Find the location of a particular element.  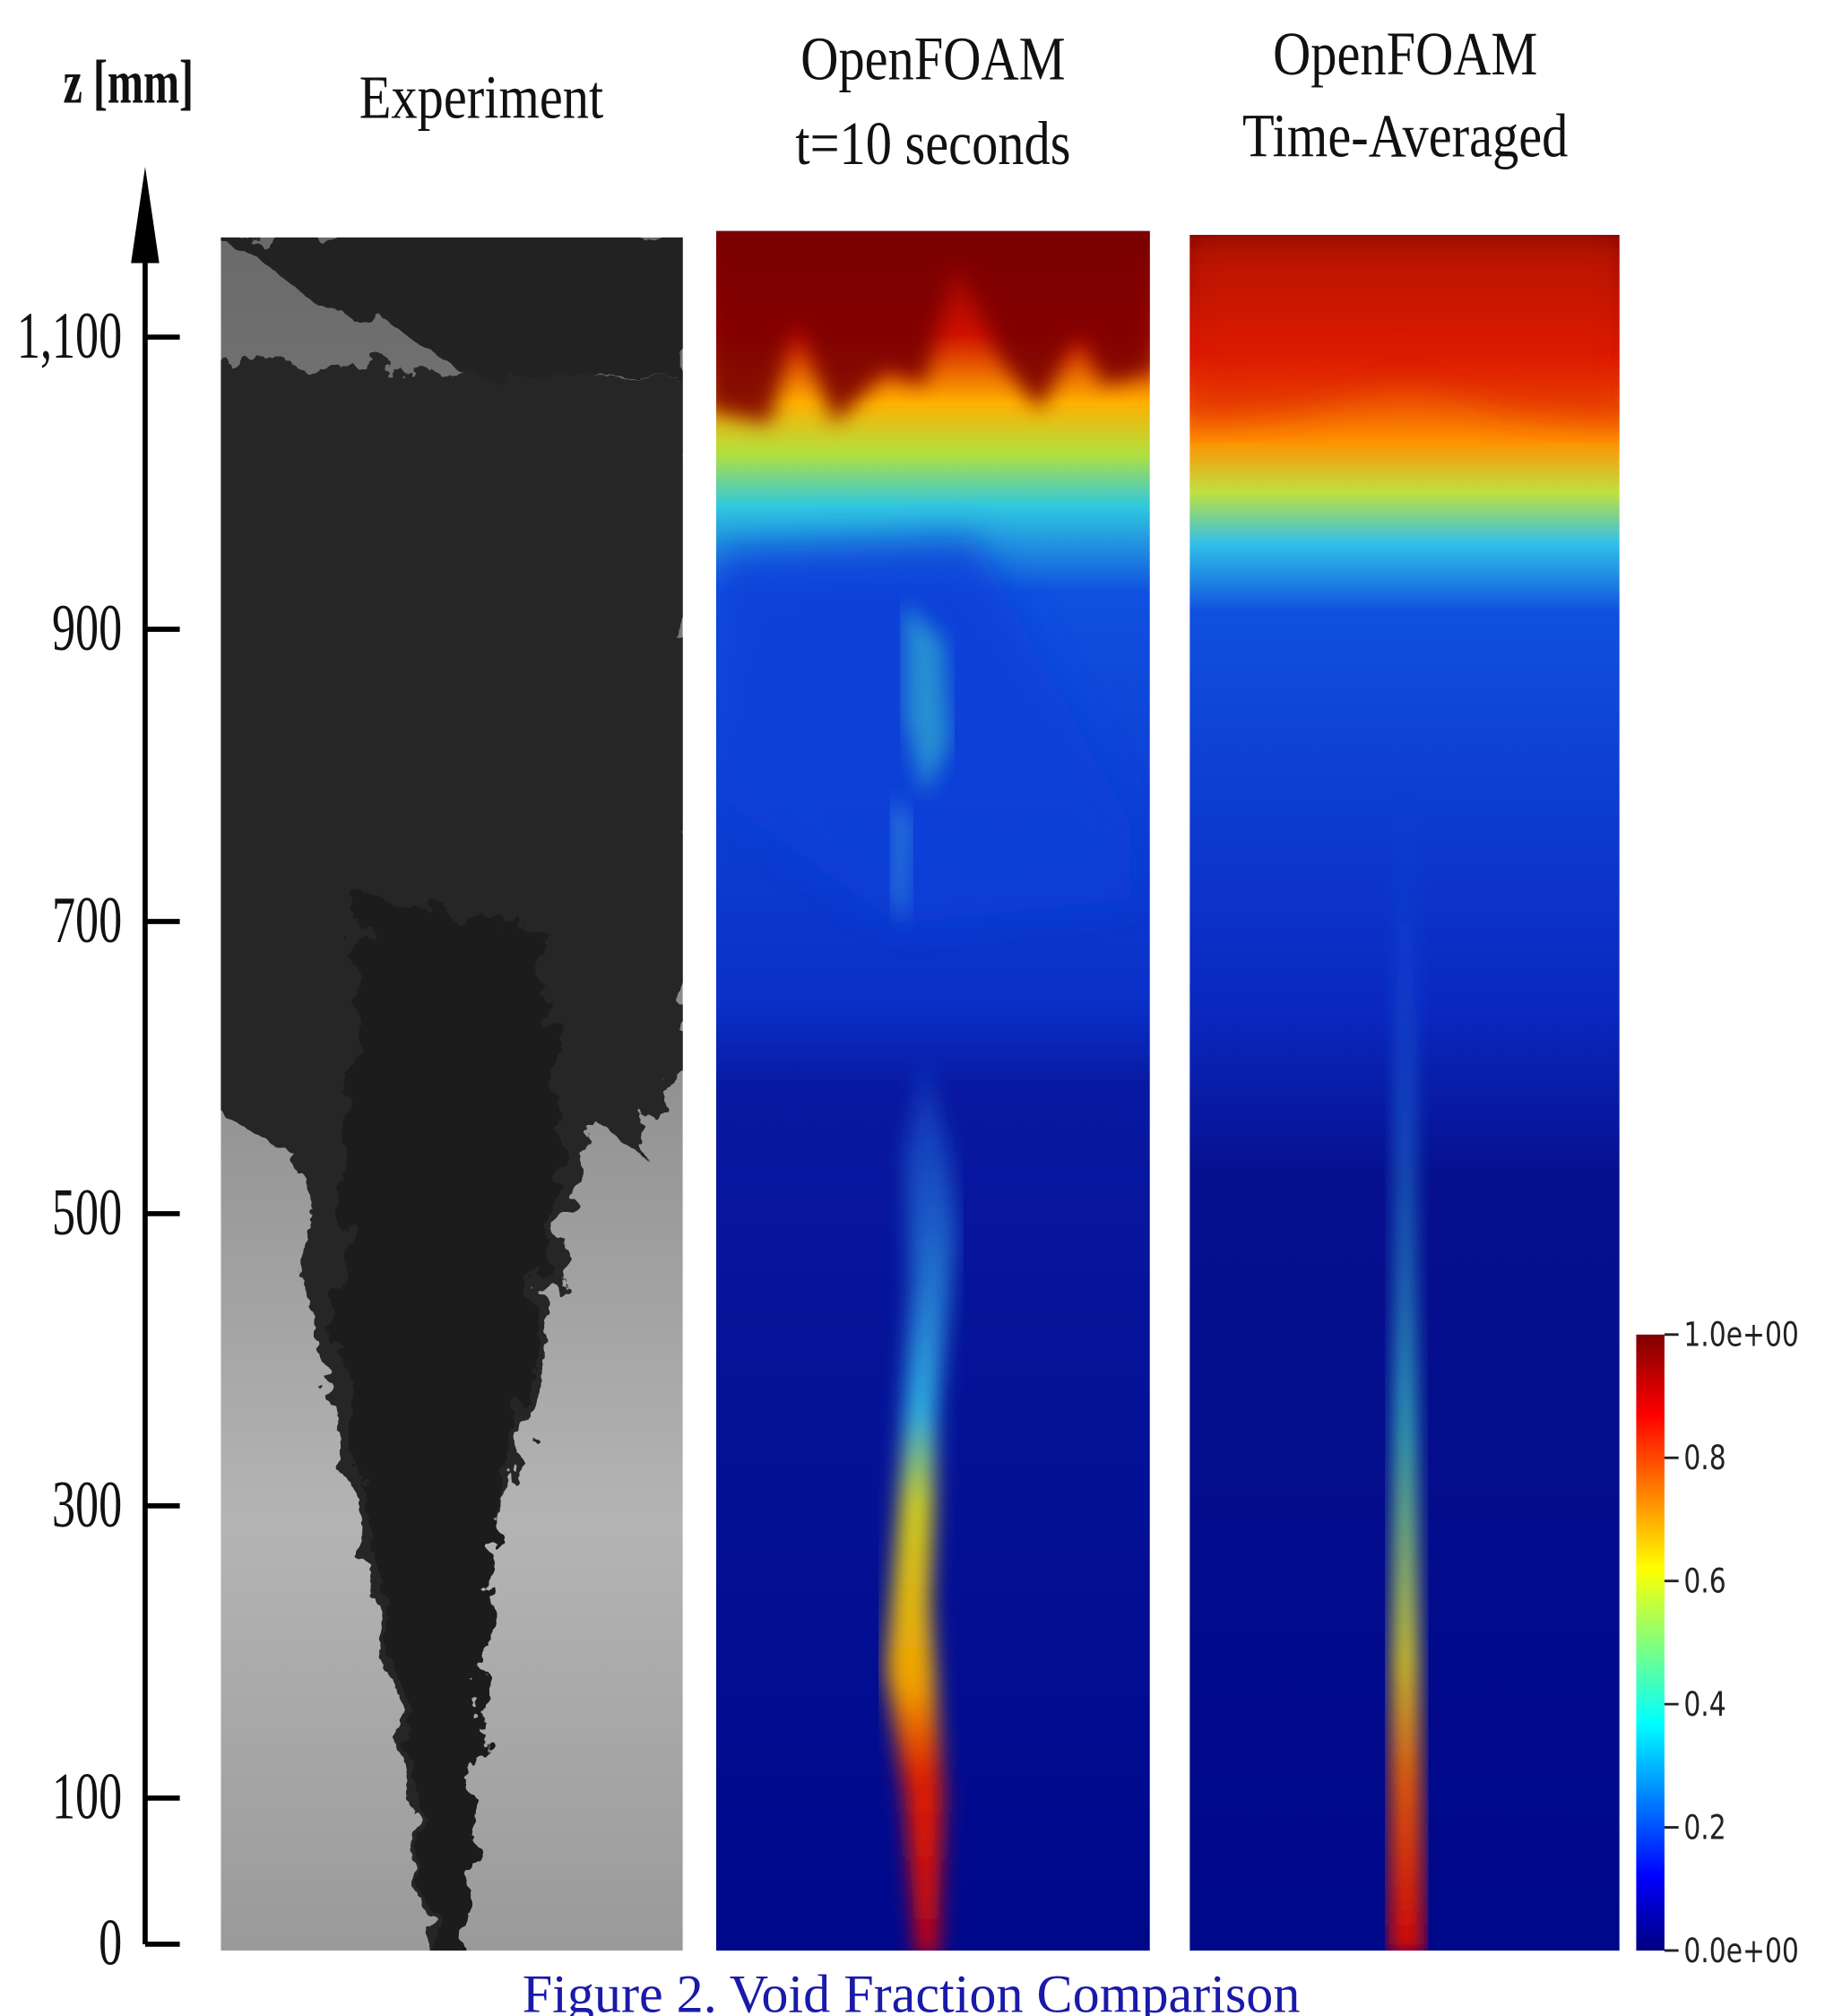

colorbar-tick-label: 0.2 is located at coordinates (1704, 1827).